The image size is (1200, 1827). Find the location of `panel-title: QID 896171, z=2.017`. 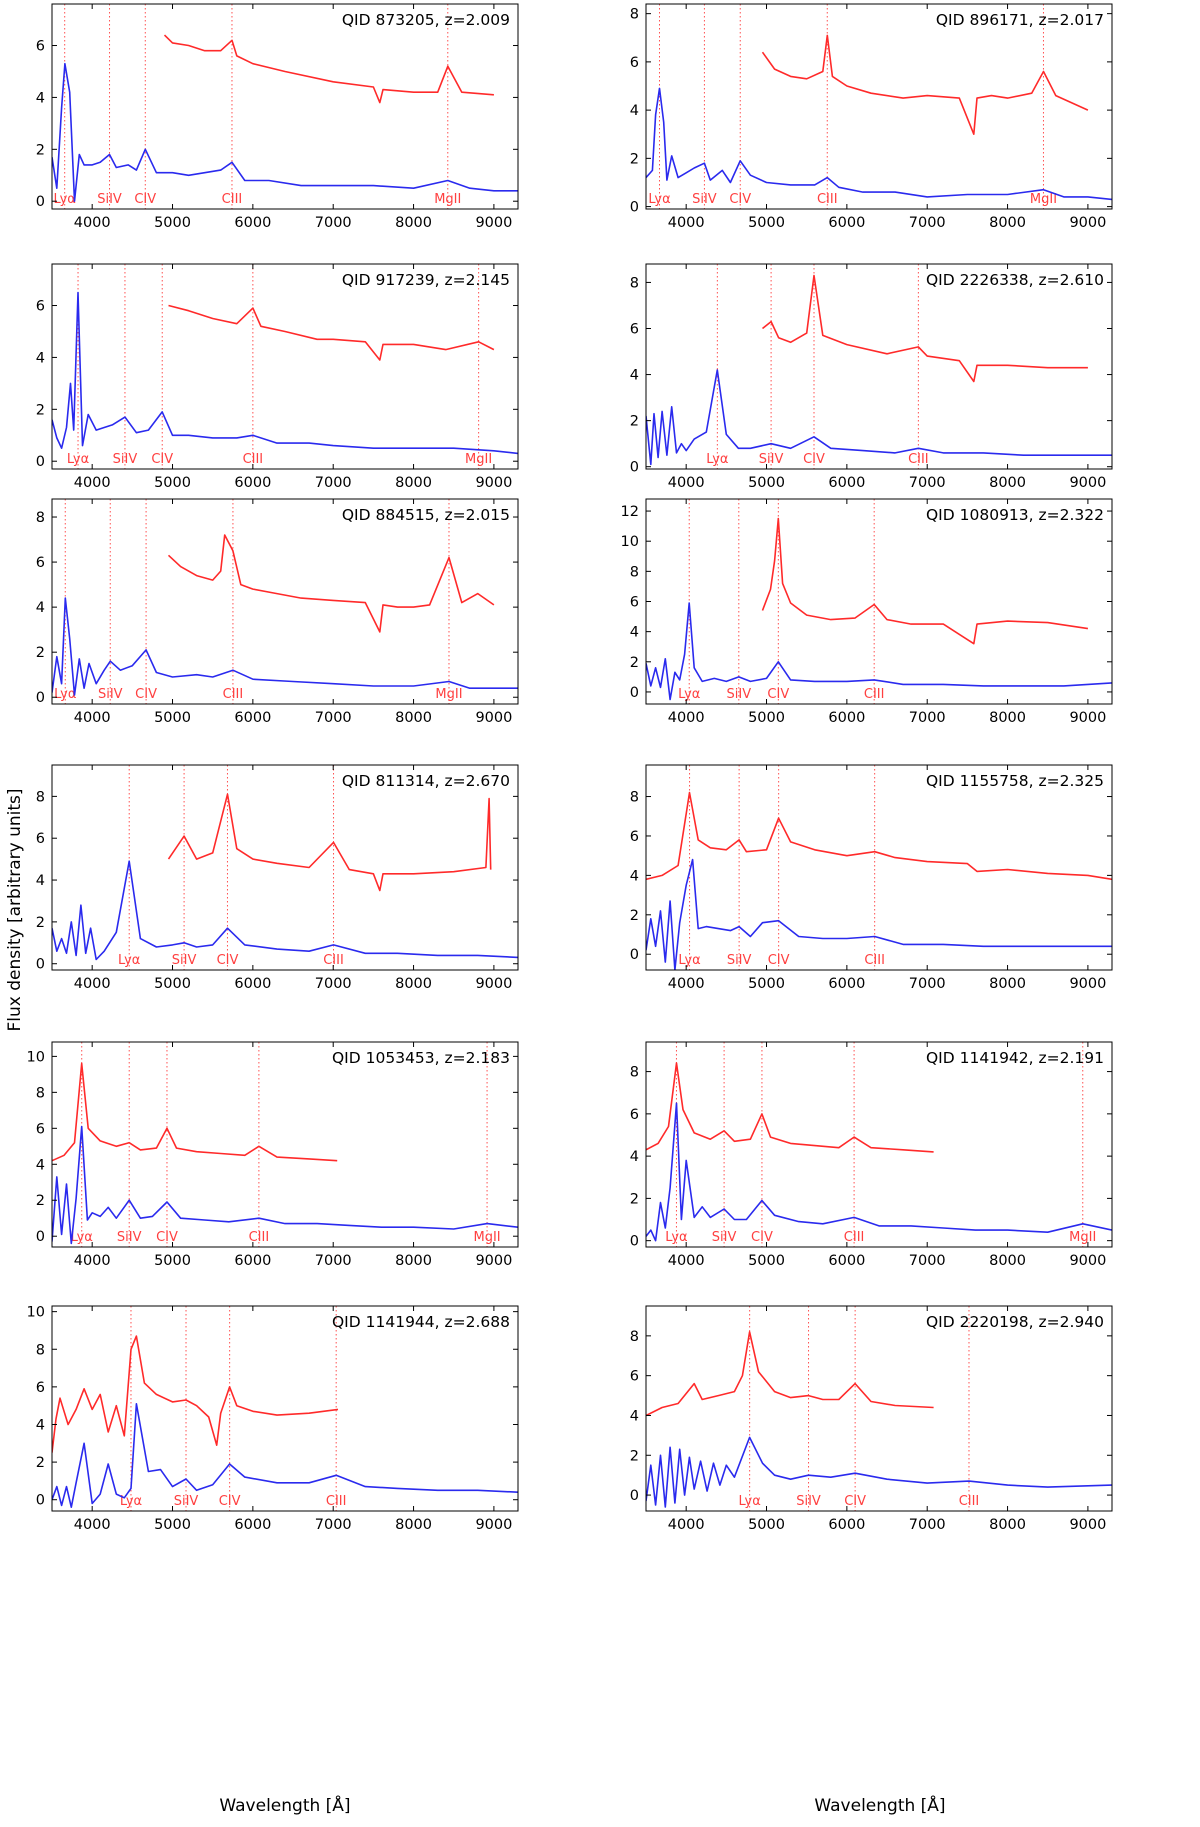

panel-title: QID 896171, z=2.017 is located at coordinates (1020, 20).